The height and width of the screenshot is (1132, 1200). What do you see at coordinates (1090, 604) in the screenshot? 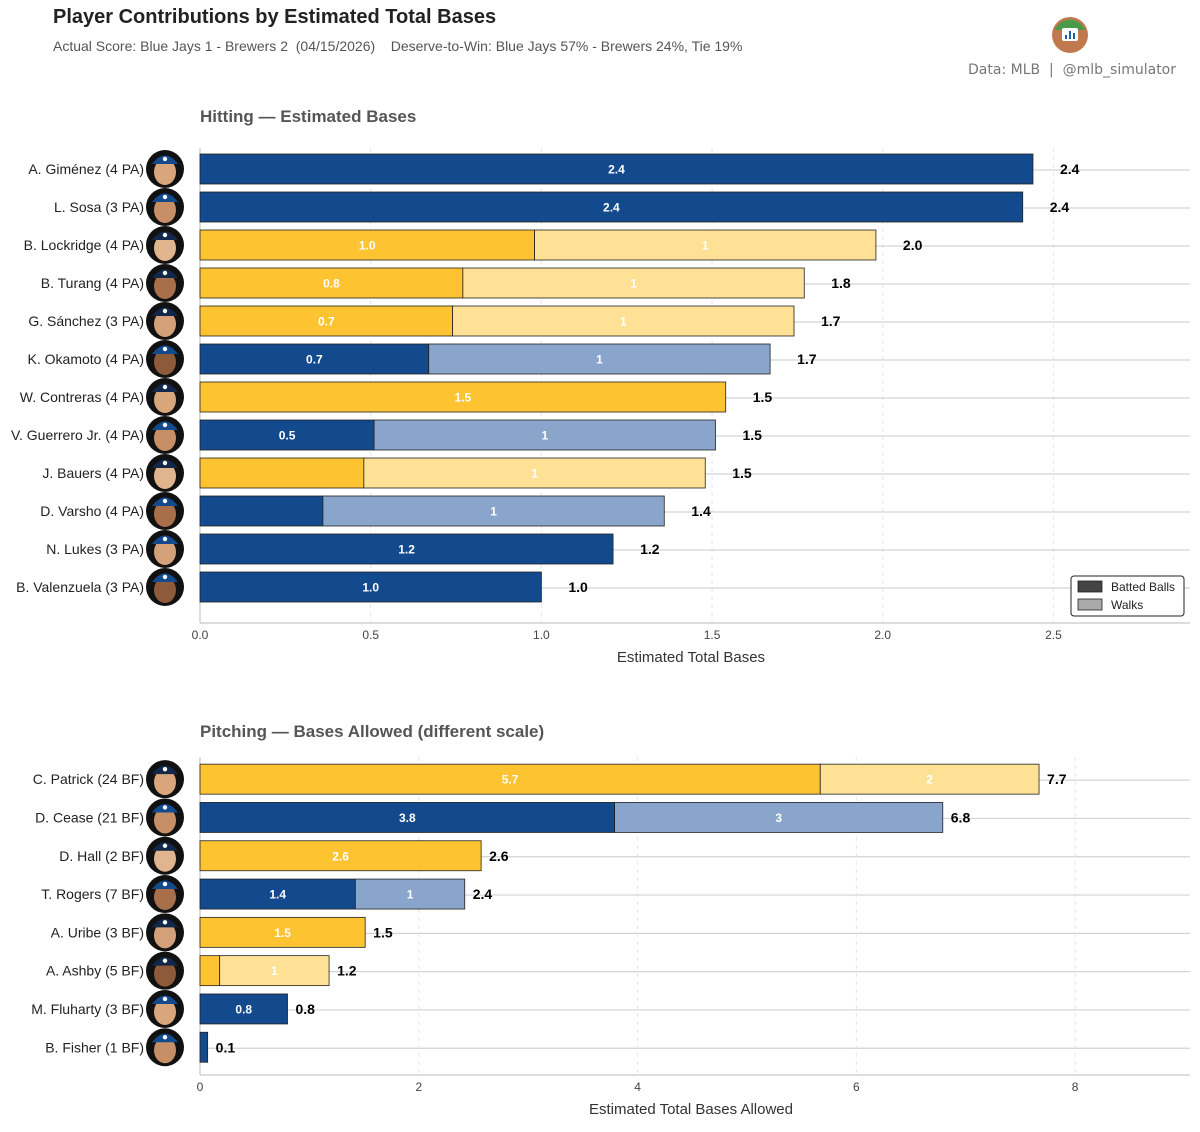
I see `legend-swatch-walks` at bounding box center [1090, 604].